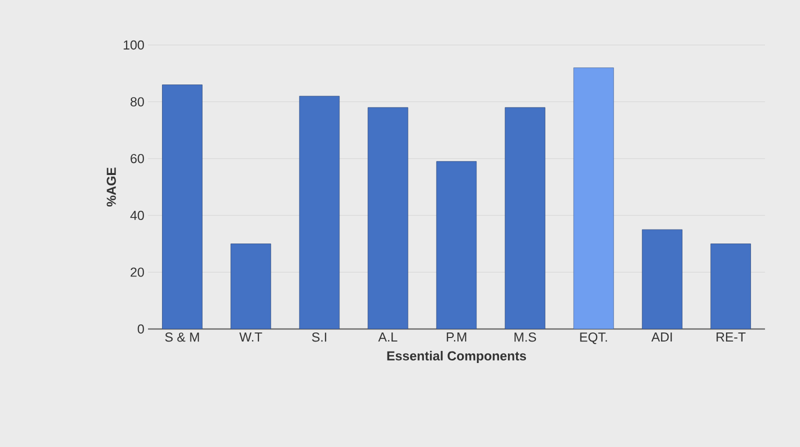 The height and width of the screenshot is (447, 800). What do you see at coordinates (141, 329) in the screenshot?
I see `y-tick-label: 0` at bounding box center [141, 329].